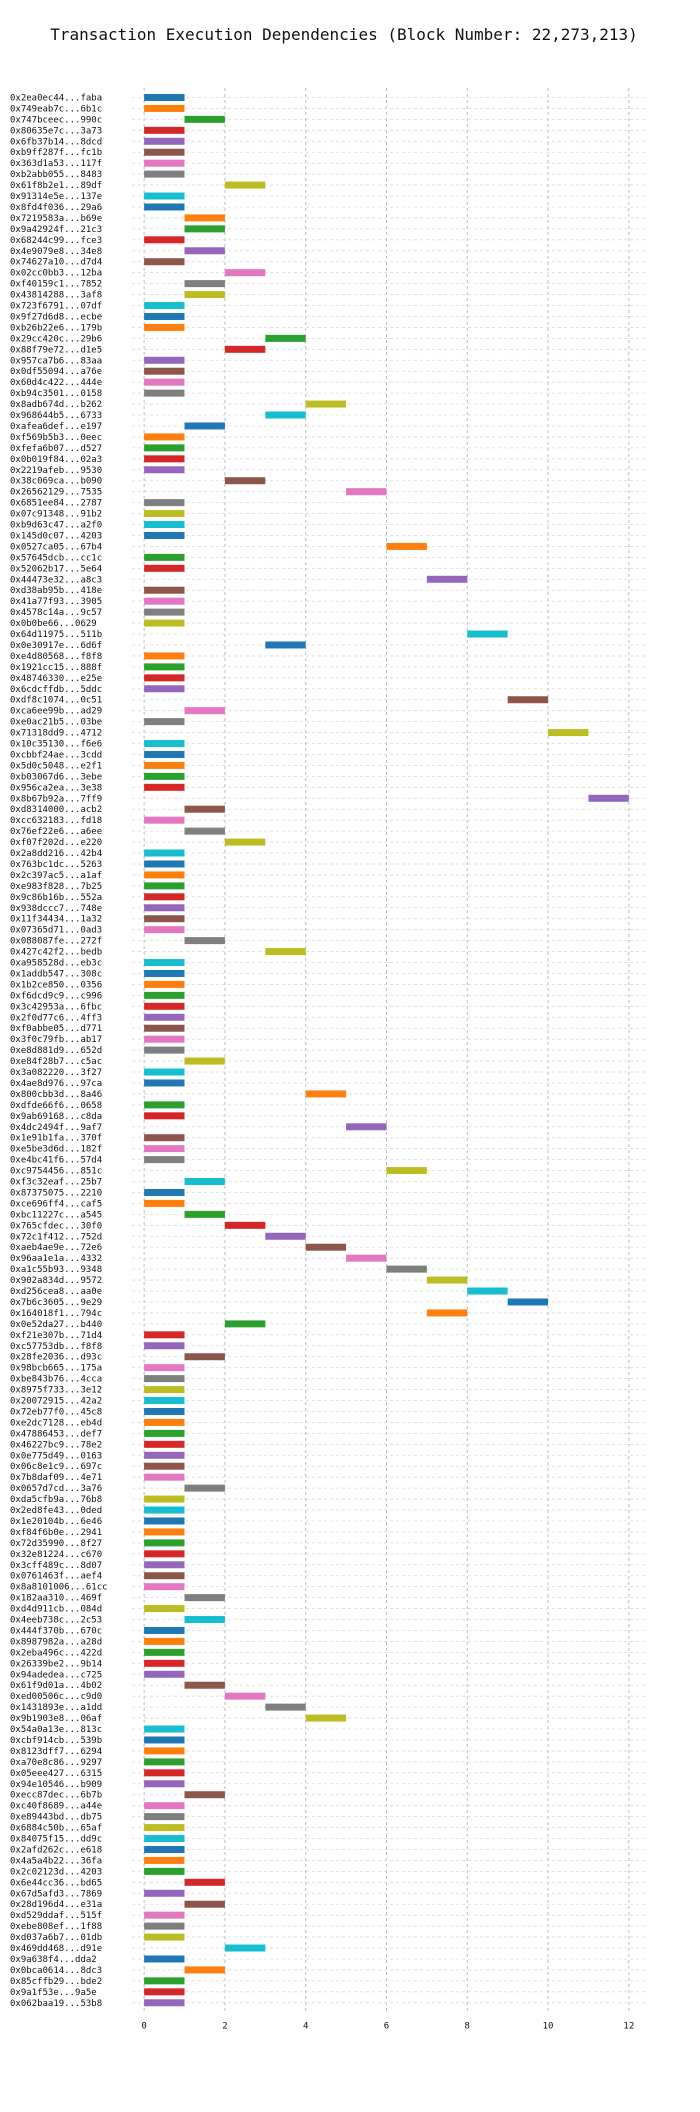  I want to click on tx-label: 0xcc632183...fd18, so click(56, 821).